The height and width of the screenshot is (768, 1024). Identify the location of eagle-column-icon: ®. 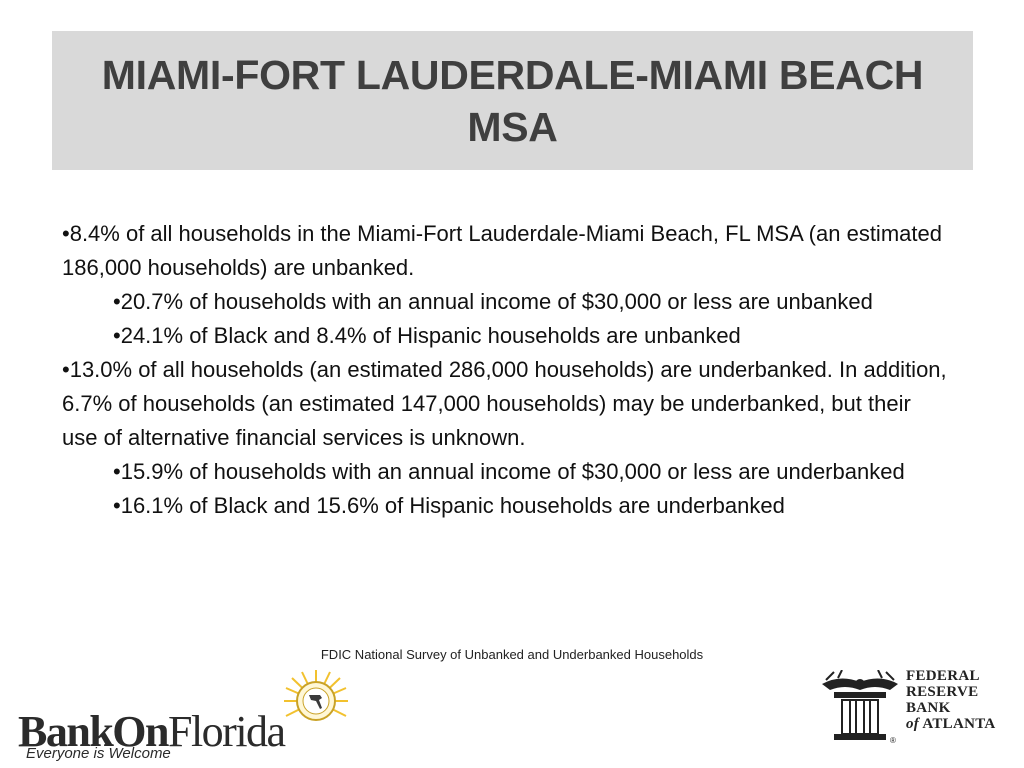
(860, 707).